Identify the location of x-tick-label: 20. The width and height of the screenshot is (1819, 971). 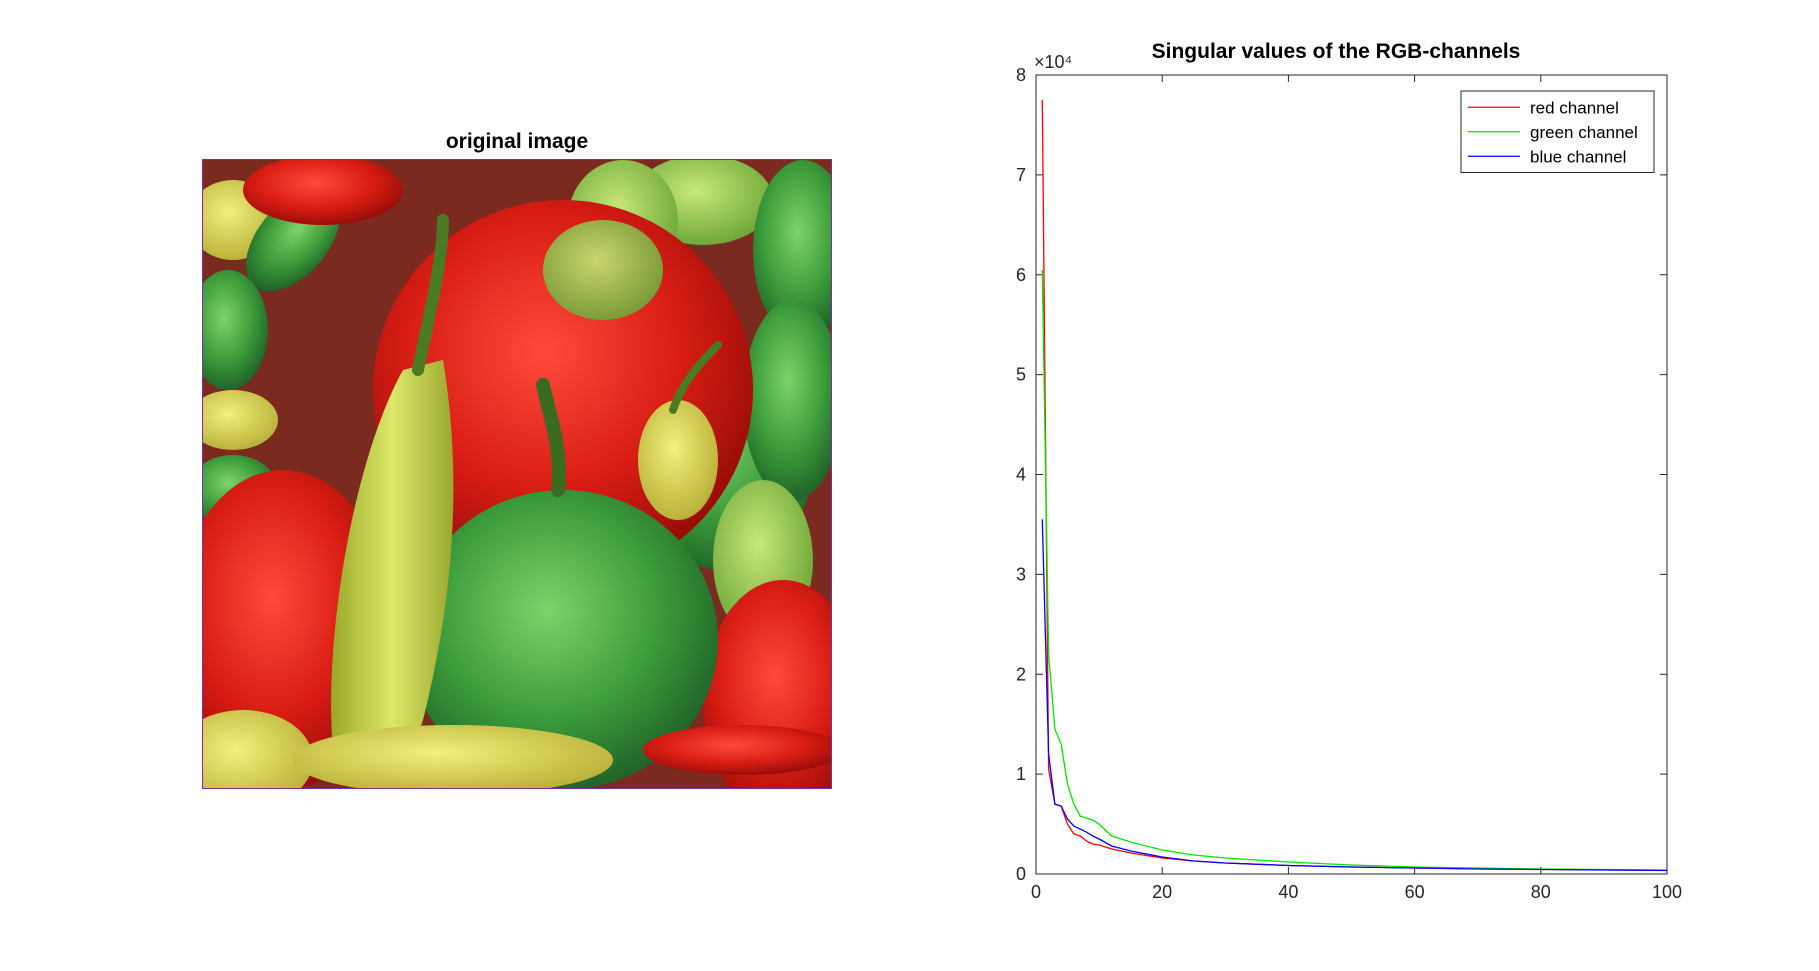
(1162, 892).